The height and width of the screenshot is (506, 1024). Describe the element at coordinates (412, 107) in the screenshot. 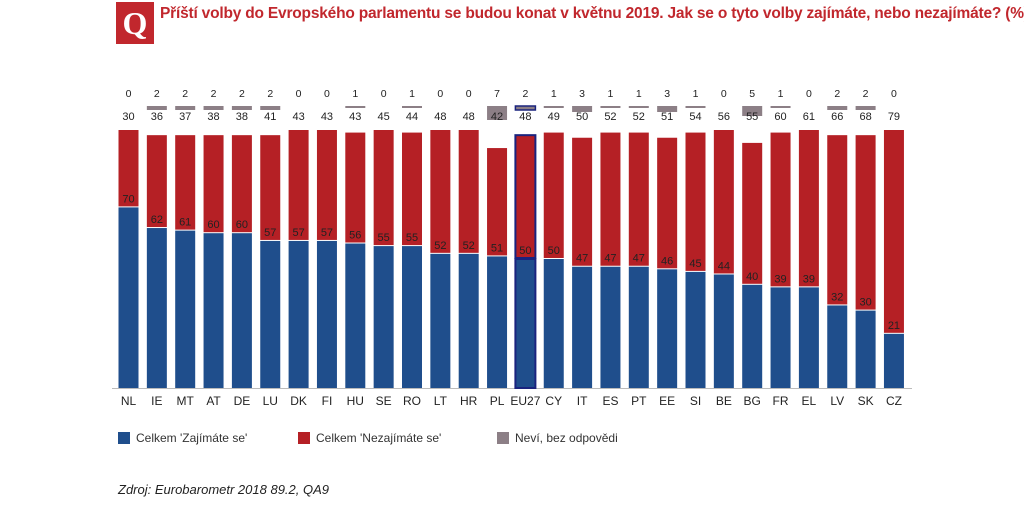

I see `bar-dont-know-ro` at that location.